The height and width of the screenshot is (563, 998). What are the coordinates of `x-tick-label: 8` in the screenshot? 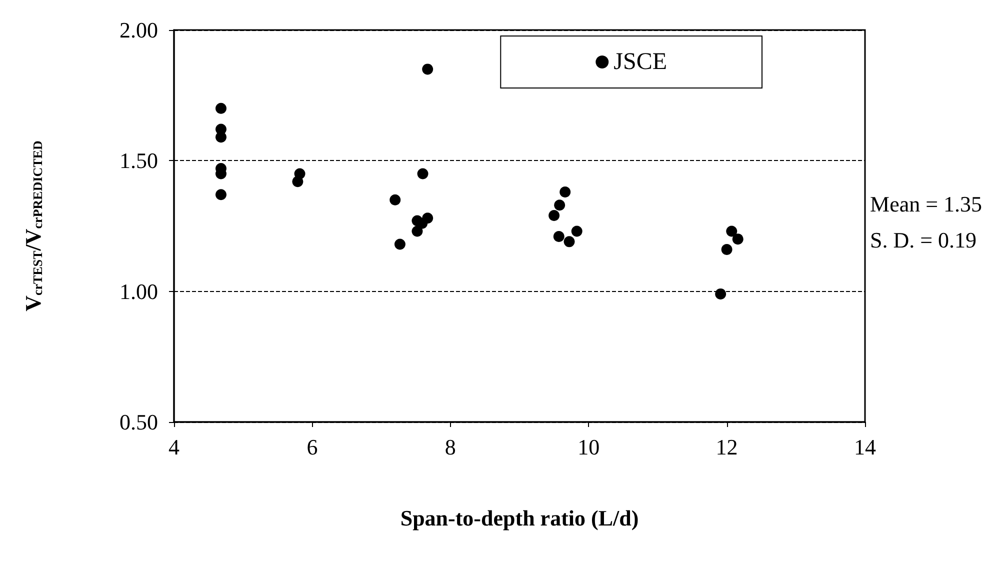 It's located at (450, 447).